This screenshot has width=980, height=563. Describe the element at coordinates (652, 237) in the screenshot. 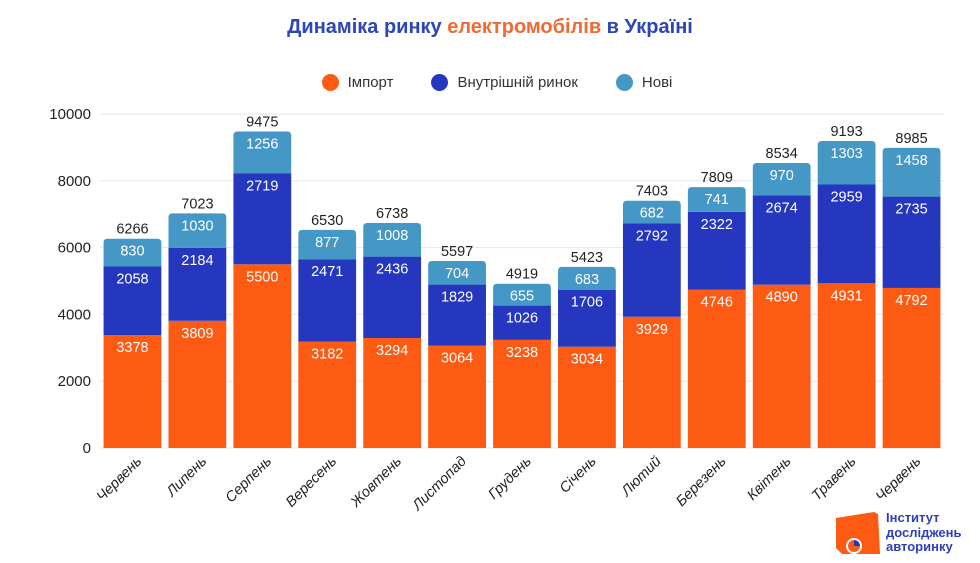

I see `data-label: 2792` at that location.